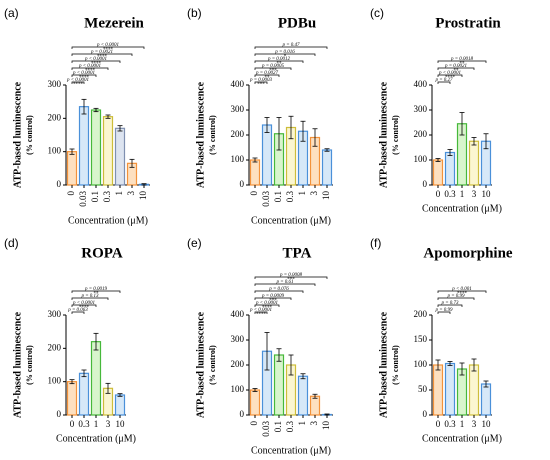  What do you see at coordinates (455, 66) in the screenshot?
I see `p-value: p = 0.0021` at bounding box center [455, 66].